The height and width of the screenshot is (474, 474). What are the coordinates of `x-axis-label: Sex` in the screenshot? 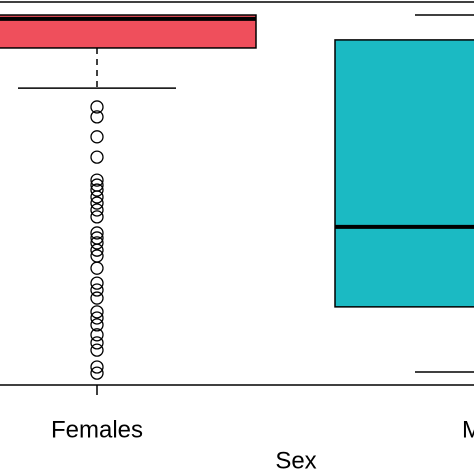 It's located at (295, 460).